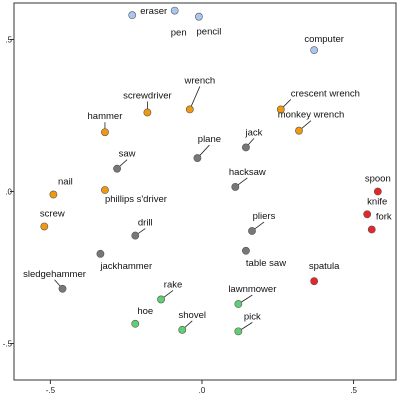 The height and width of the screenshot is (400, 400). Describe the element at coordinates (105, 116) in the screenshot. I see `label-hammer: hammer` at that location.